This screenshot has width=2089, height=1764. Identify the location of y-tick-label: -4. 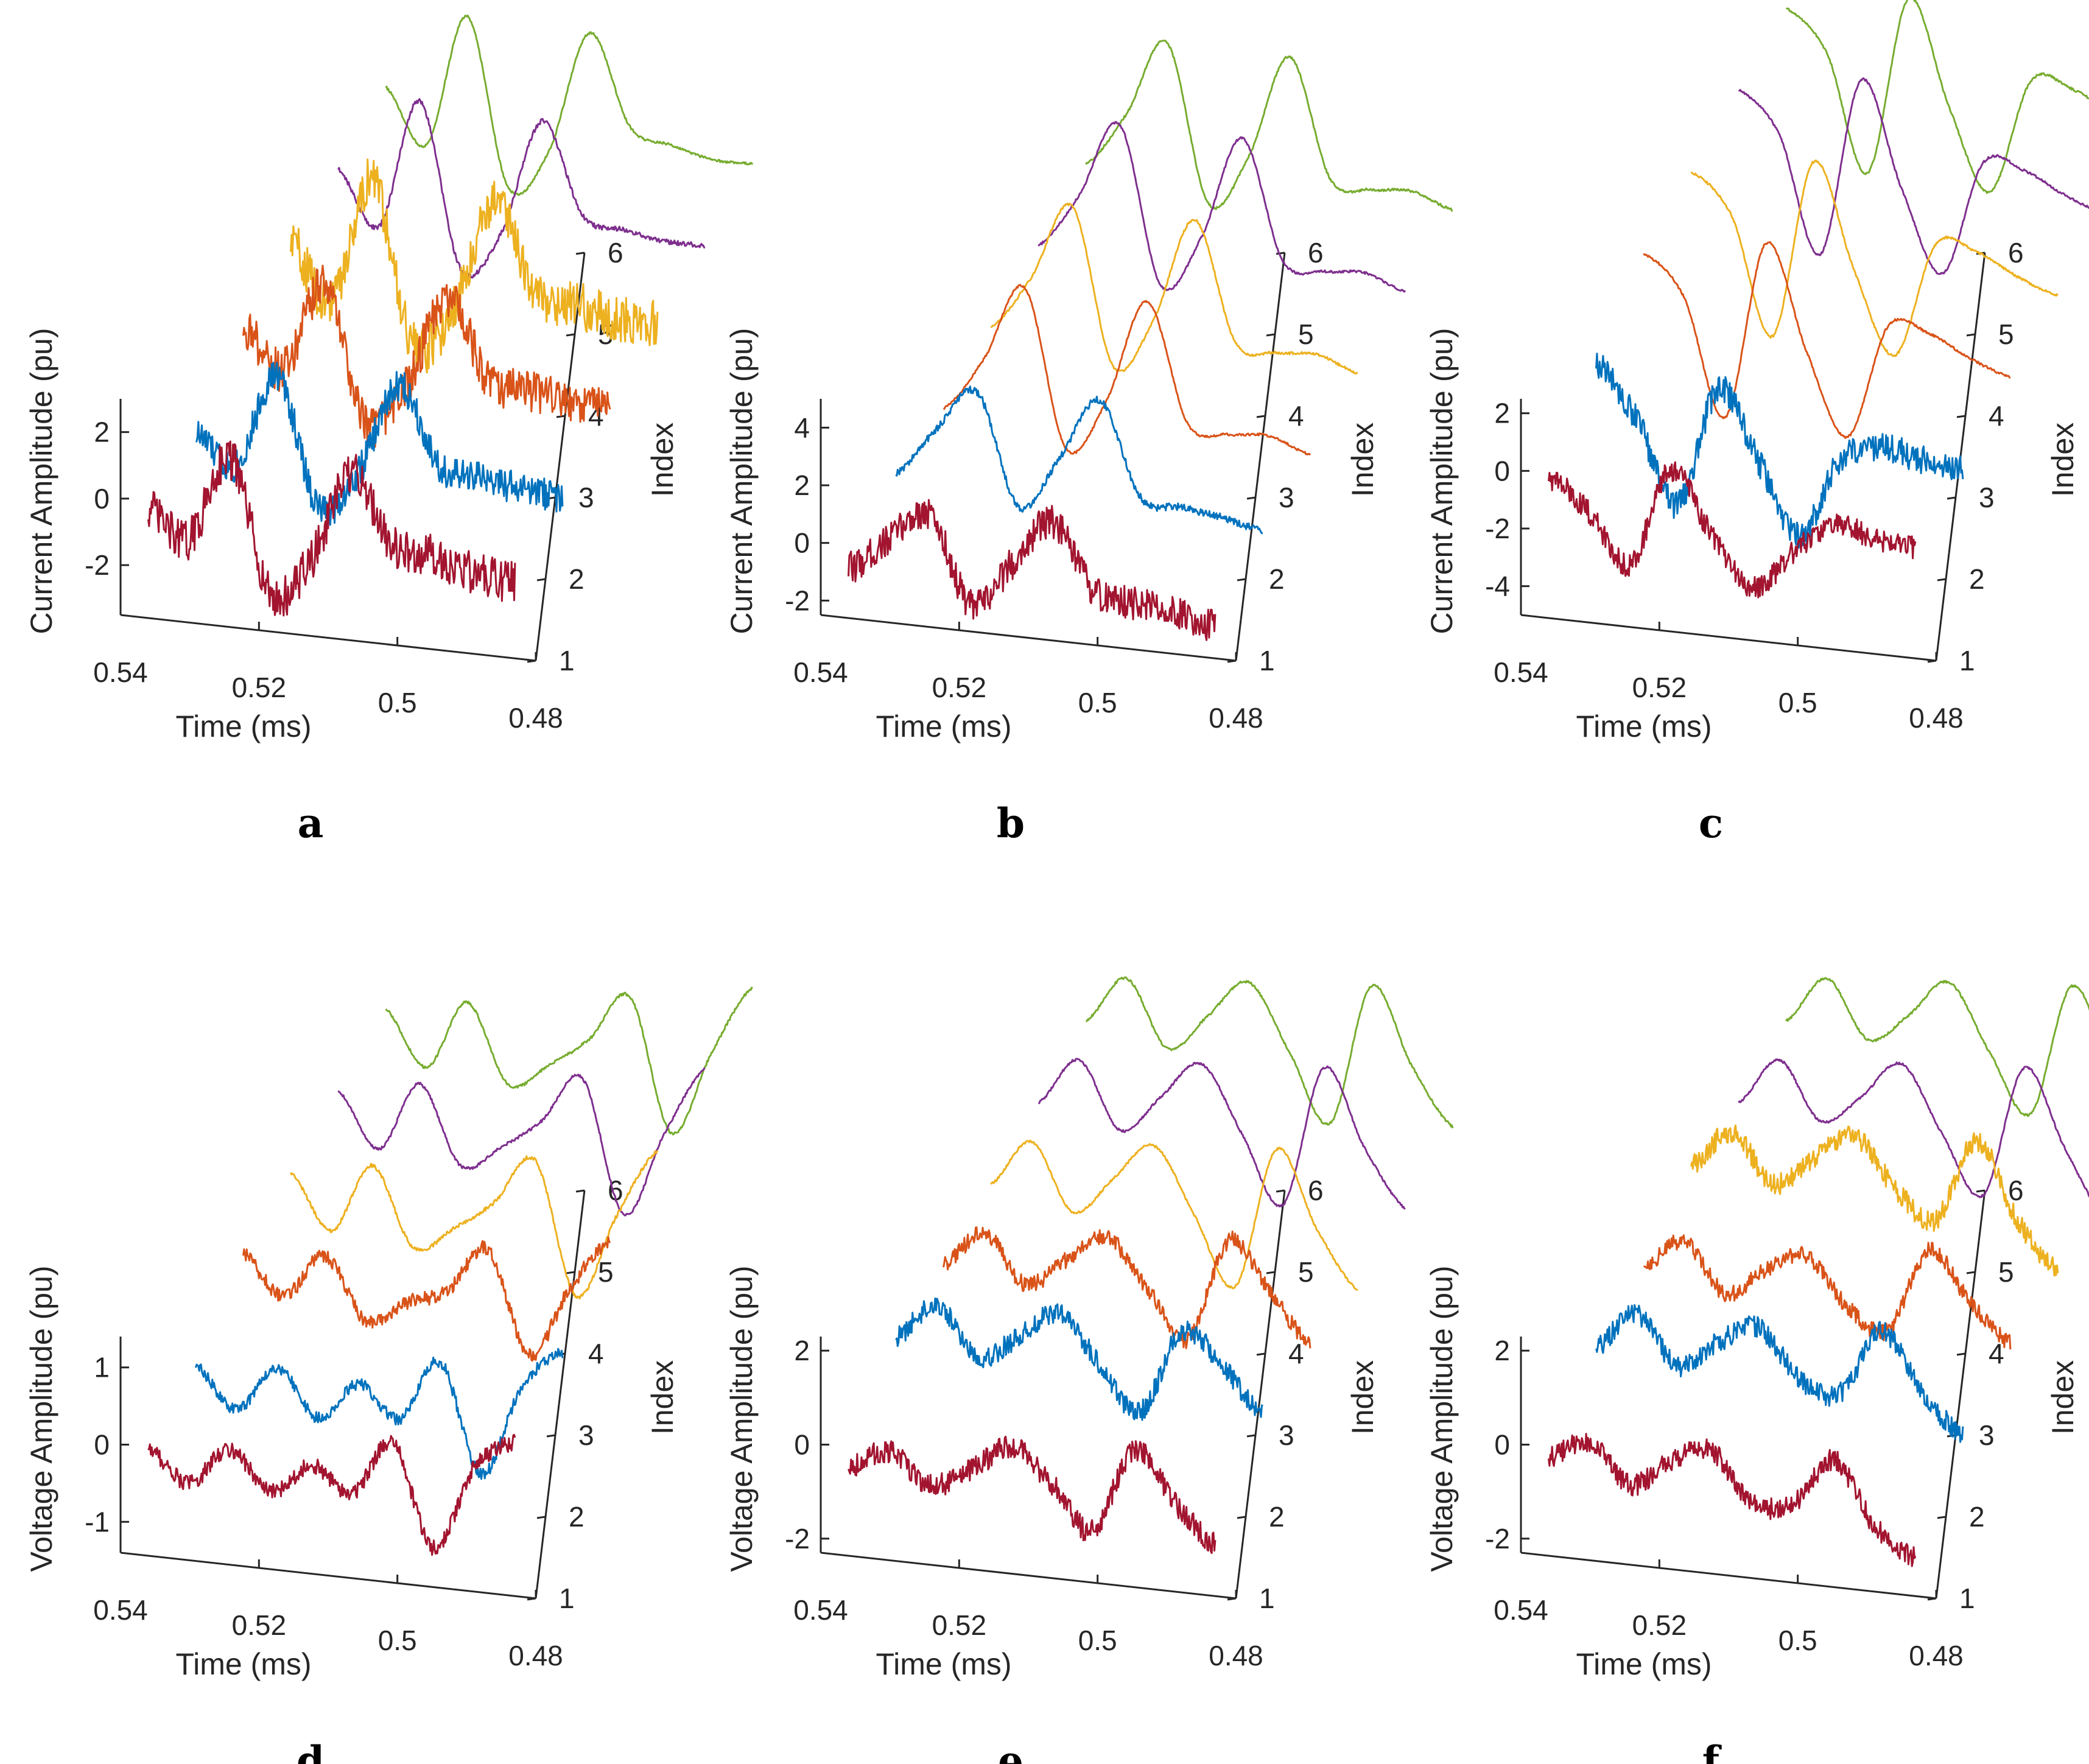
(1498, 586).